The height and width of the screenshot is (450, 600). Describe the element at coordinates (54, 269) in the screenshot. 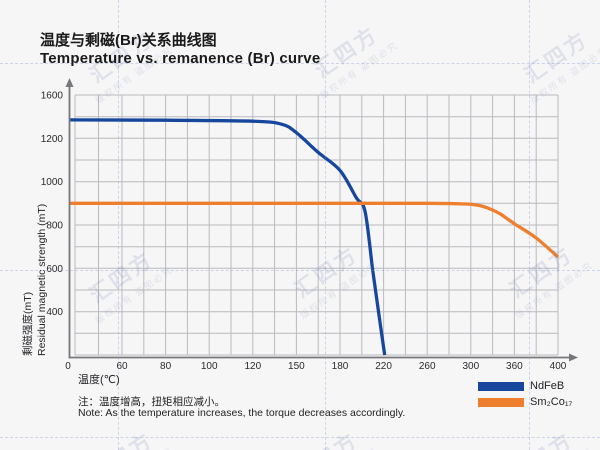

I see `y-tick-label: 600` at that location.